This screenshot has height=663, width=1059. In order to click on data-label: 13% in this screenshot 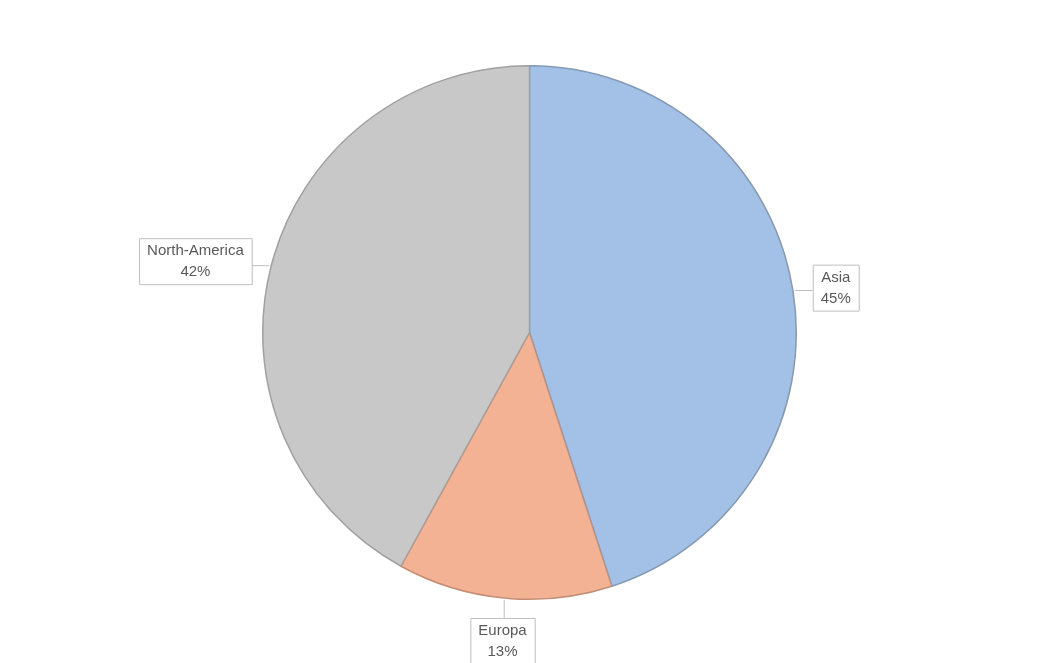, I will do `click(502, 651)`.